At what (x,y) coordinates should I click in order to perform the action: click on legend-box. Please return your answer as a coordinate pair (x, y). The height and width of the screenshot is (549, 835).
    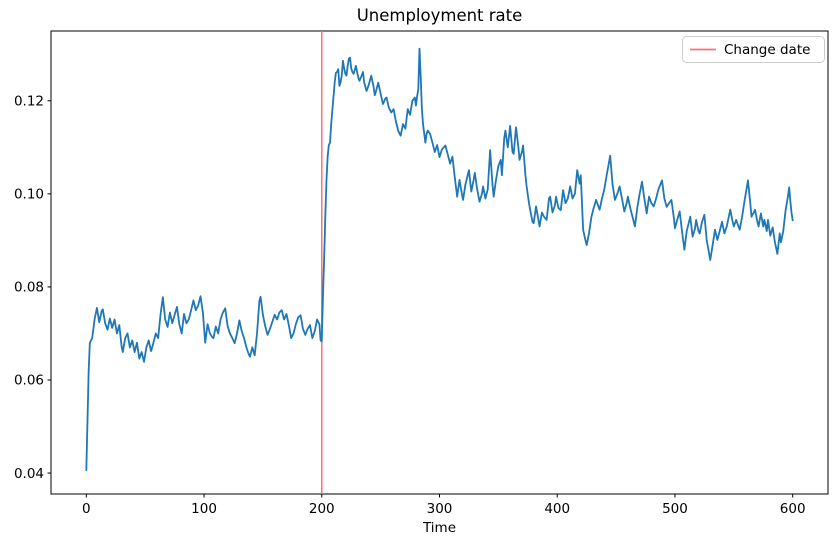
    Looking at the image, I should click on (753, 49).